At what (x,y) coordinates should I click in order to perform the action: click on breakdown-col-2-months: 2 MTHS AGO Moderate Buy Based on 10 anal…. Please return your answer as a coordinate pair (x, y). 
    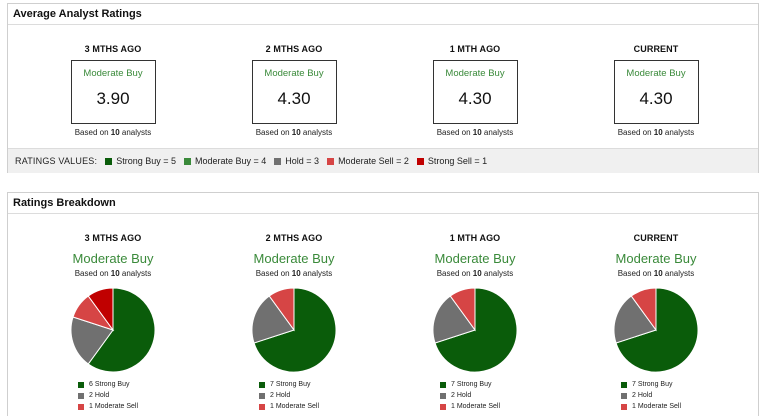
    Looking at the image, I should click on (294, 322).